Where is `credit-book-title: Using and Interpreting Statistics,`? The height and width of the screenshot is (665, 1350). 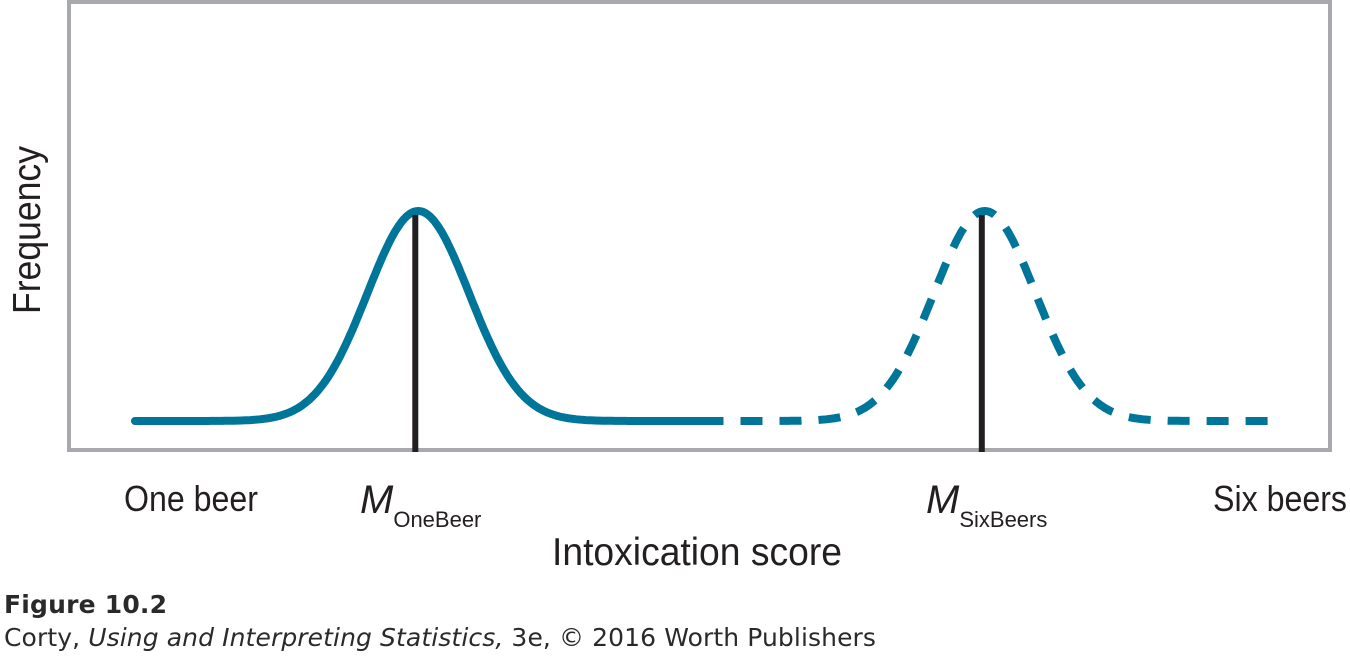 credit-book-title: Using and Interpreting Statistics, is located at coordinates (296, 637).